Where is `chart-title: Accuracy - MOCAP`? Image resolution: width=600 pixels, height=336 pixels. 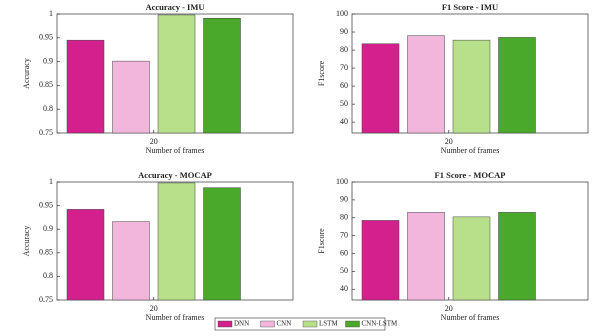 chart-title: Accuracy - MOCAP is located at coordinates (175, 175).